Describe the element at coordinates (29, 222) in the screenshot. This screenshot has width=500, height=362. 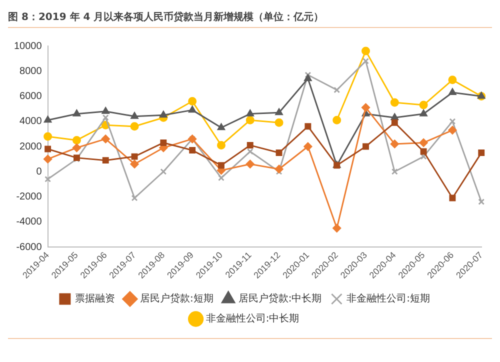
I see `y-tick-label: -4000` at that location.